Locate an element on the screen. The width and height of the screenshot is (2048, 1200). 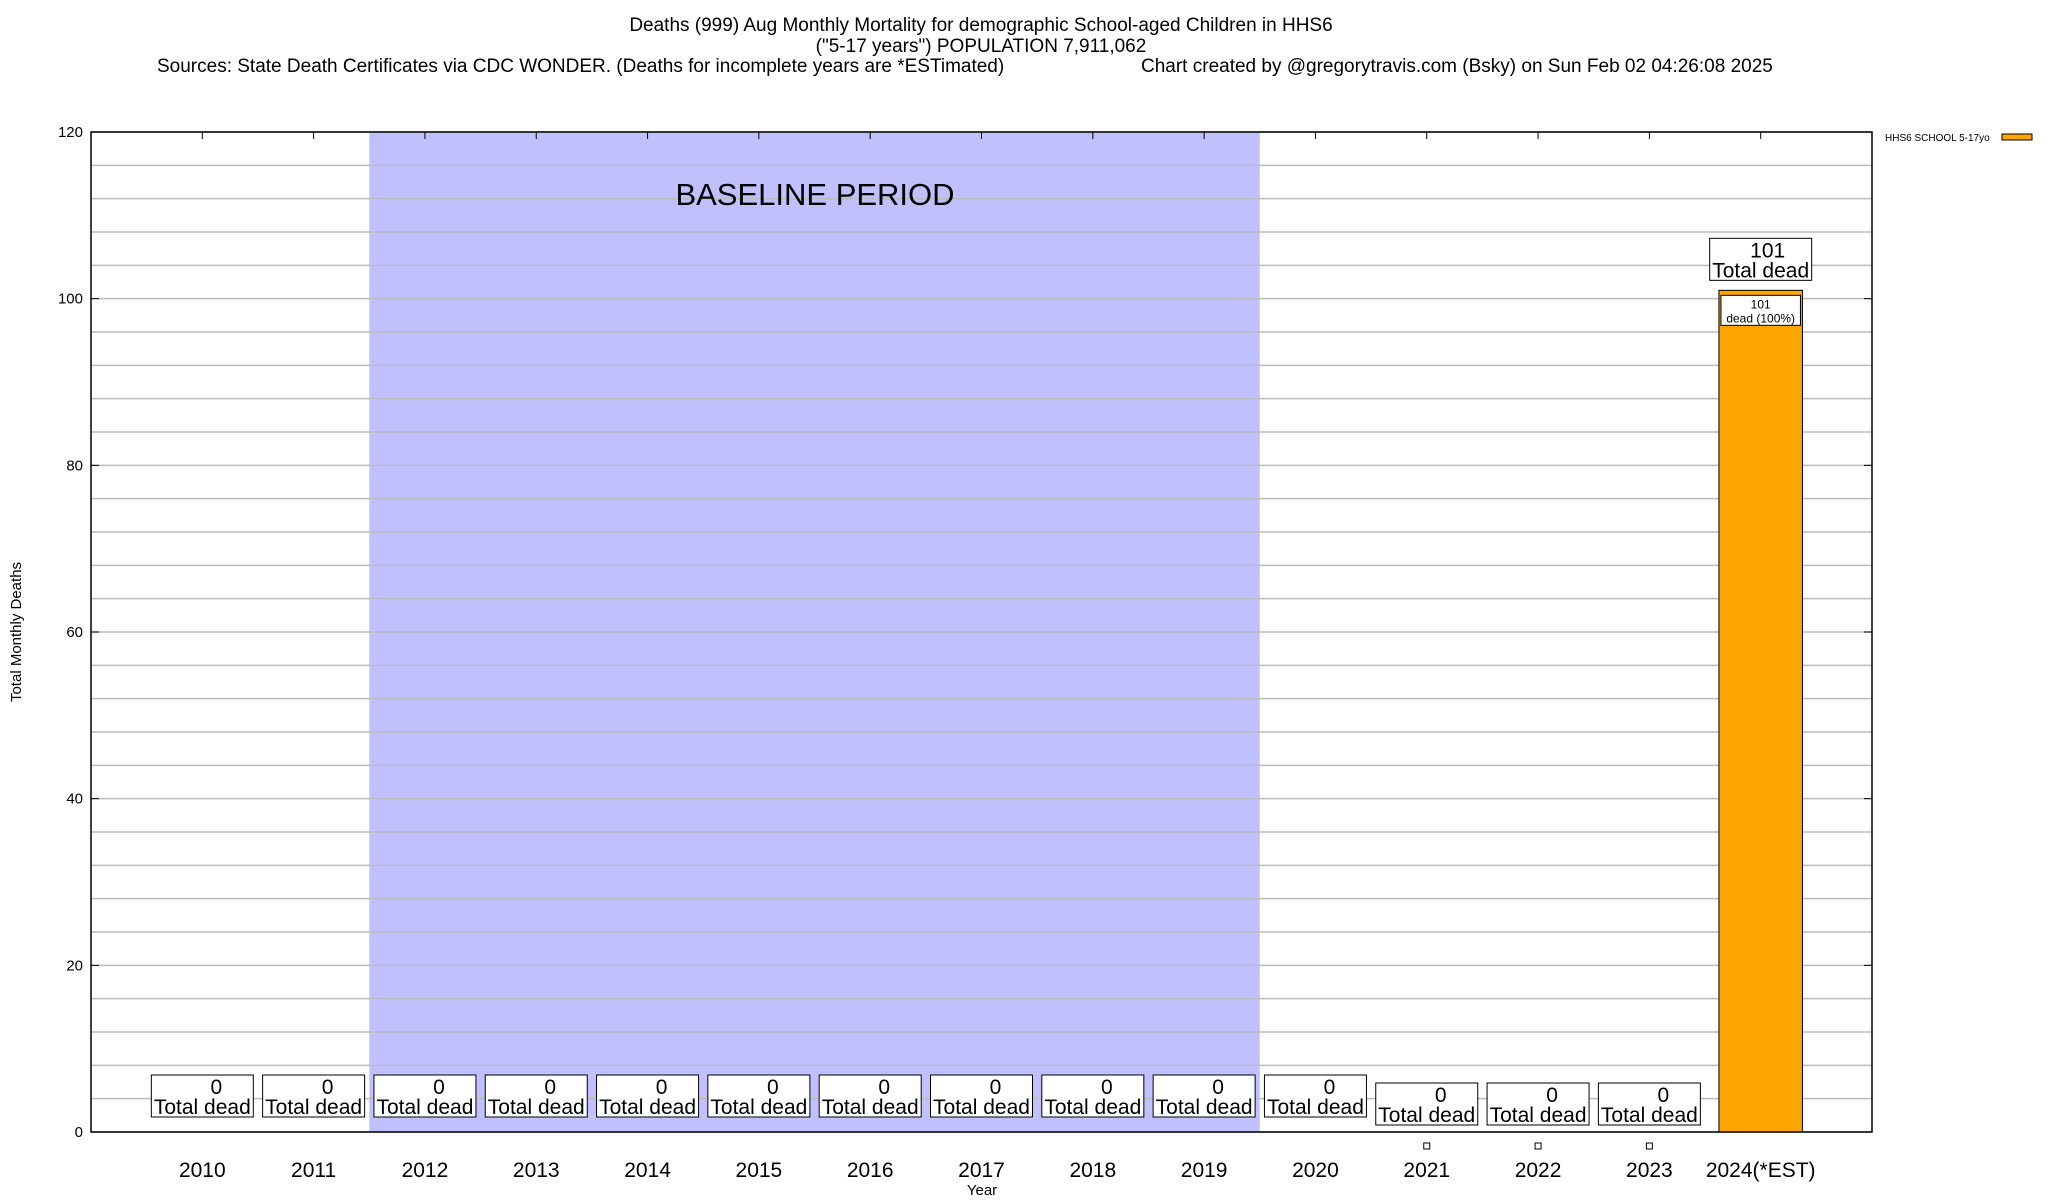
baseline-label: BASELINE PERIOD is located at coordinates (814, 194).